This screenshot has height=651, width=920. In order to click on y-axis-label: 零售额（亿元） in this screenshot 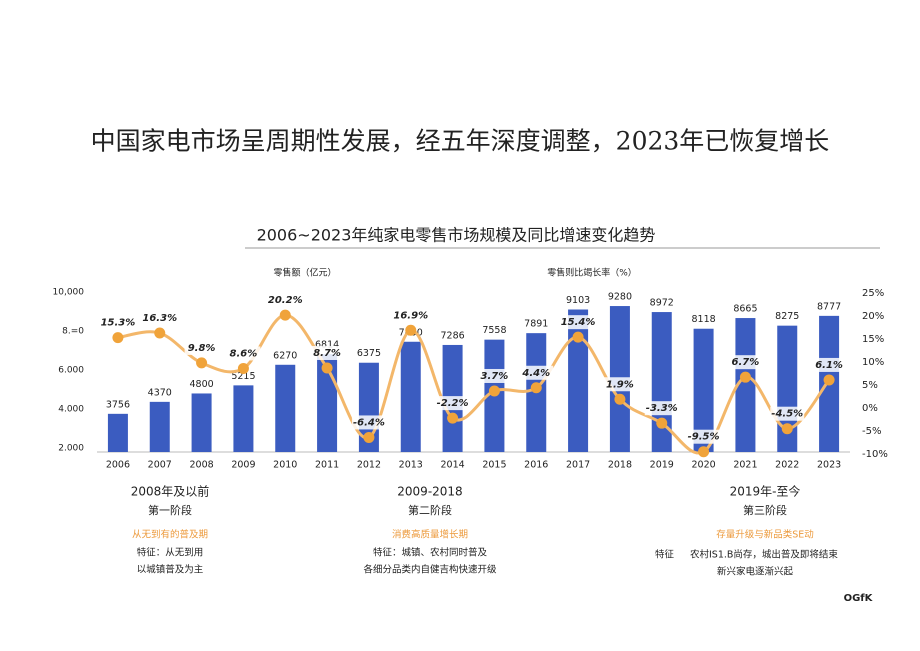, I will do `click(304, 273)`.